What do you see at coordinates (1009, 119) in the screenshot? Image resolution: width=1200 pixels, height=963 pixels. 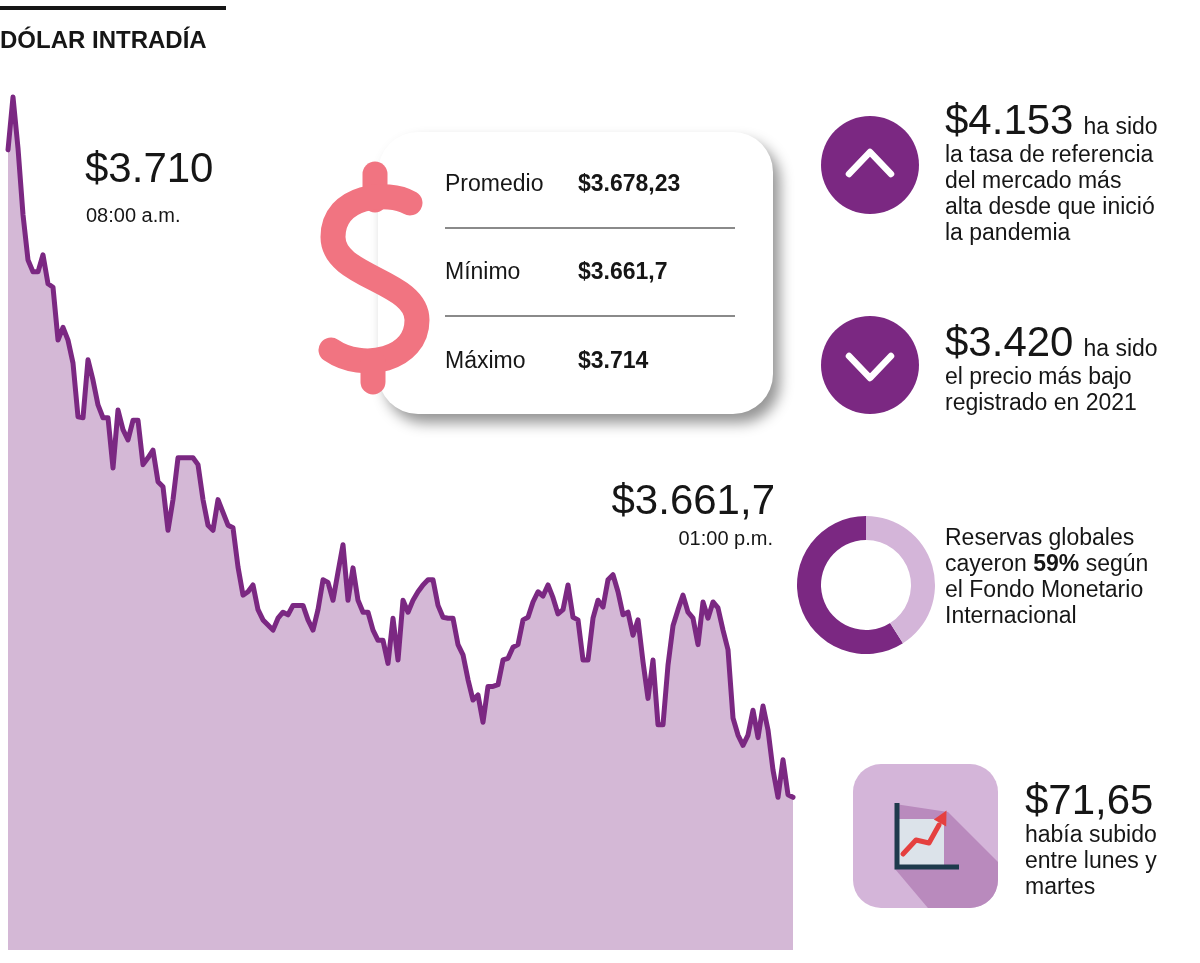 I see `text: $4.153` at bounding box center [1009, 119].